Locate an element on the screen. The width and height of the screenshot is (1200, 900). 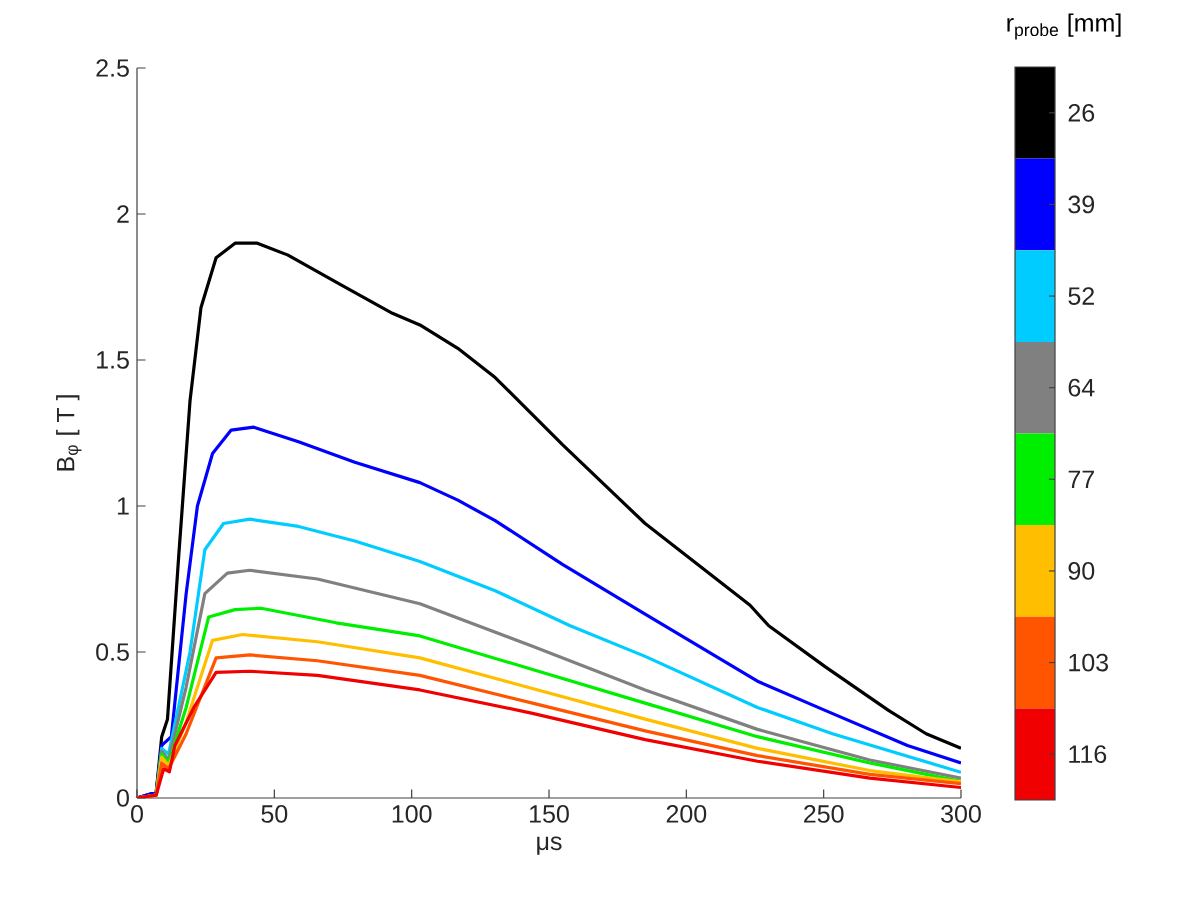
y-tick-label: 2 is located at coordinates (123, 214).